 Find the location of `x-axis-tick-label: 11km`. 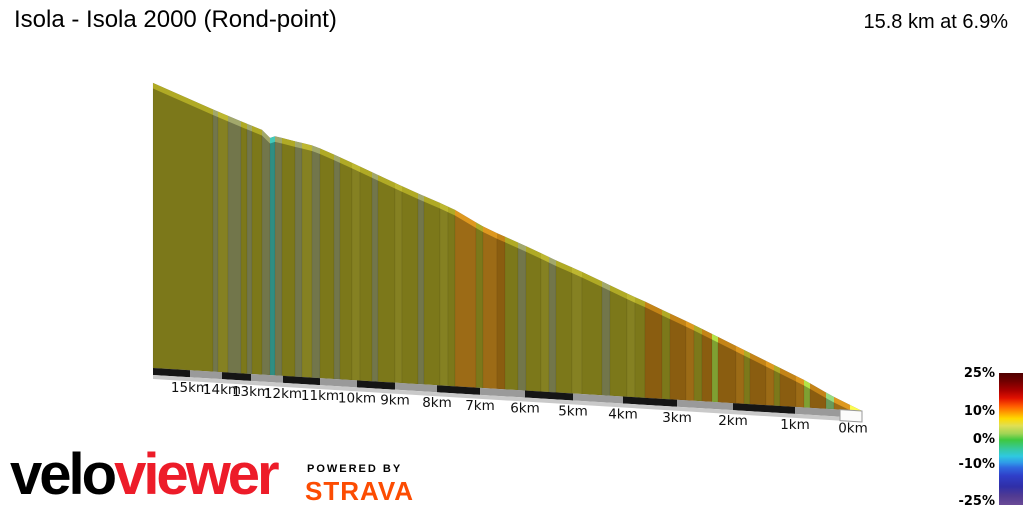

x-axis-tick-label: 11km is located at coordinates (320, 396).